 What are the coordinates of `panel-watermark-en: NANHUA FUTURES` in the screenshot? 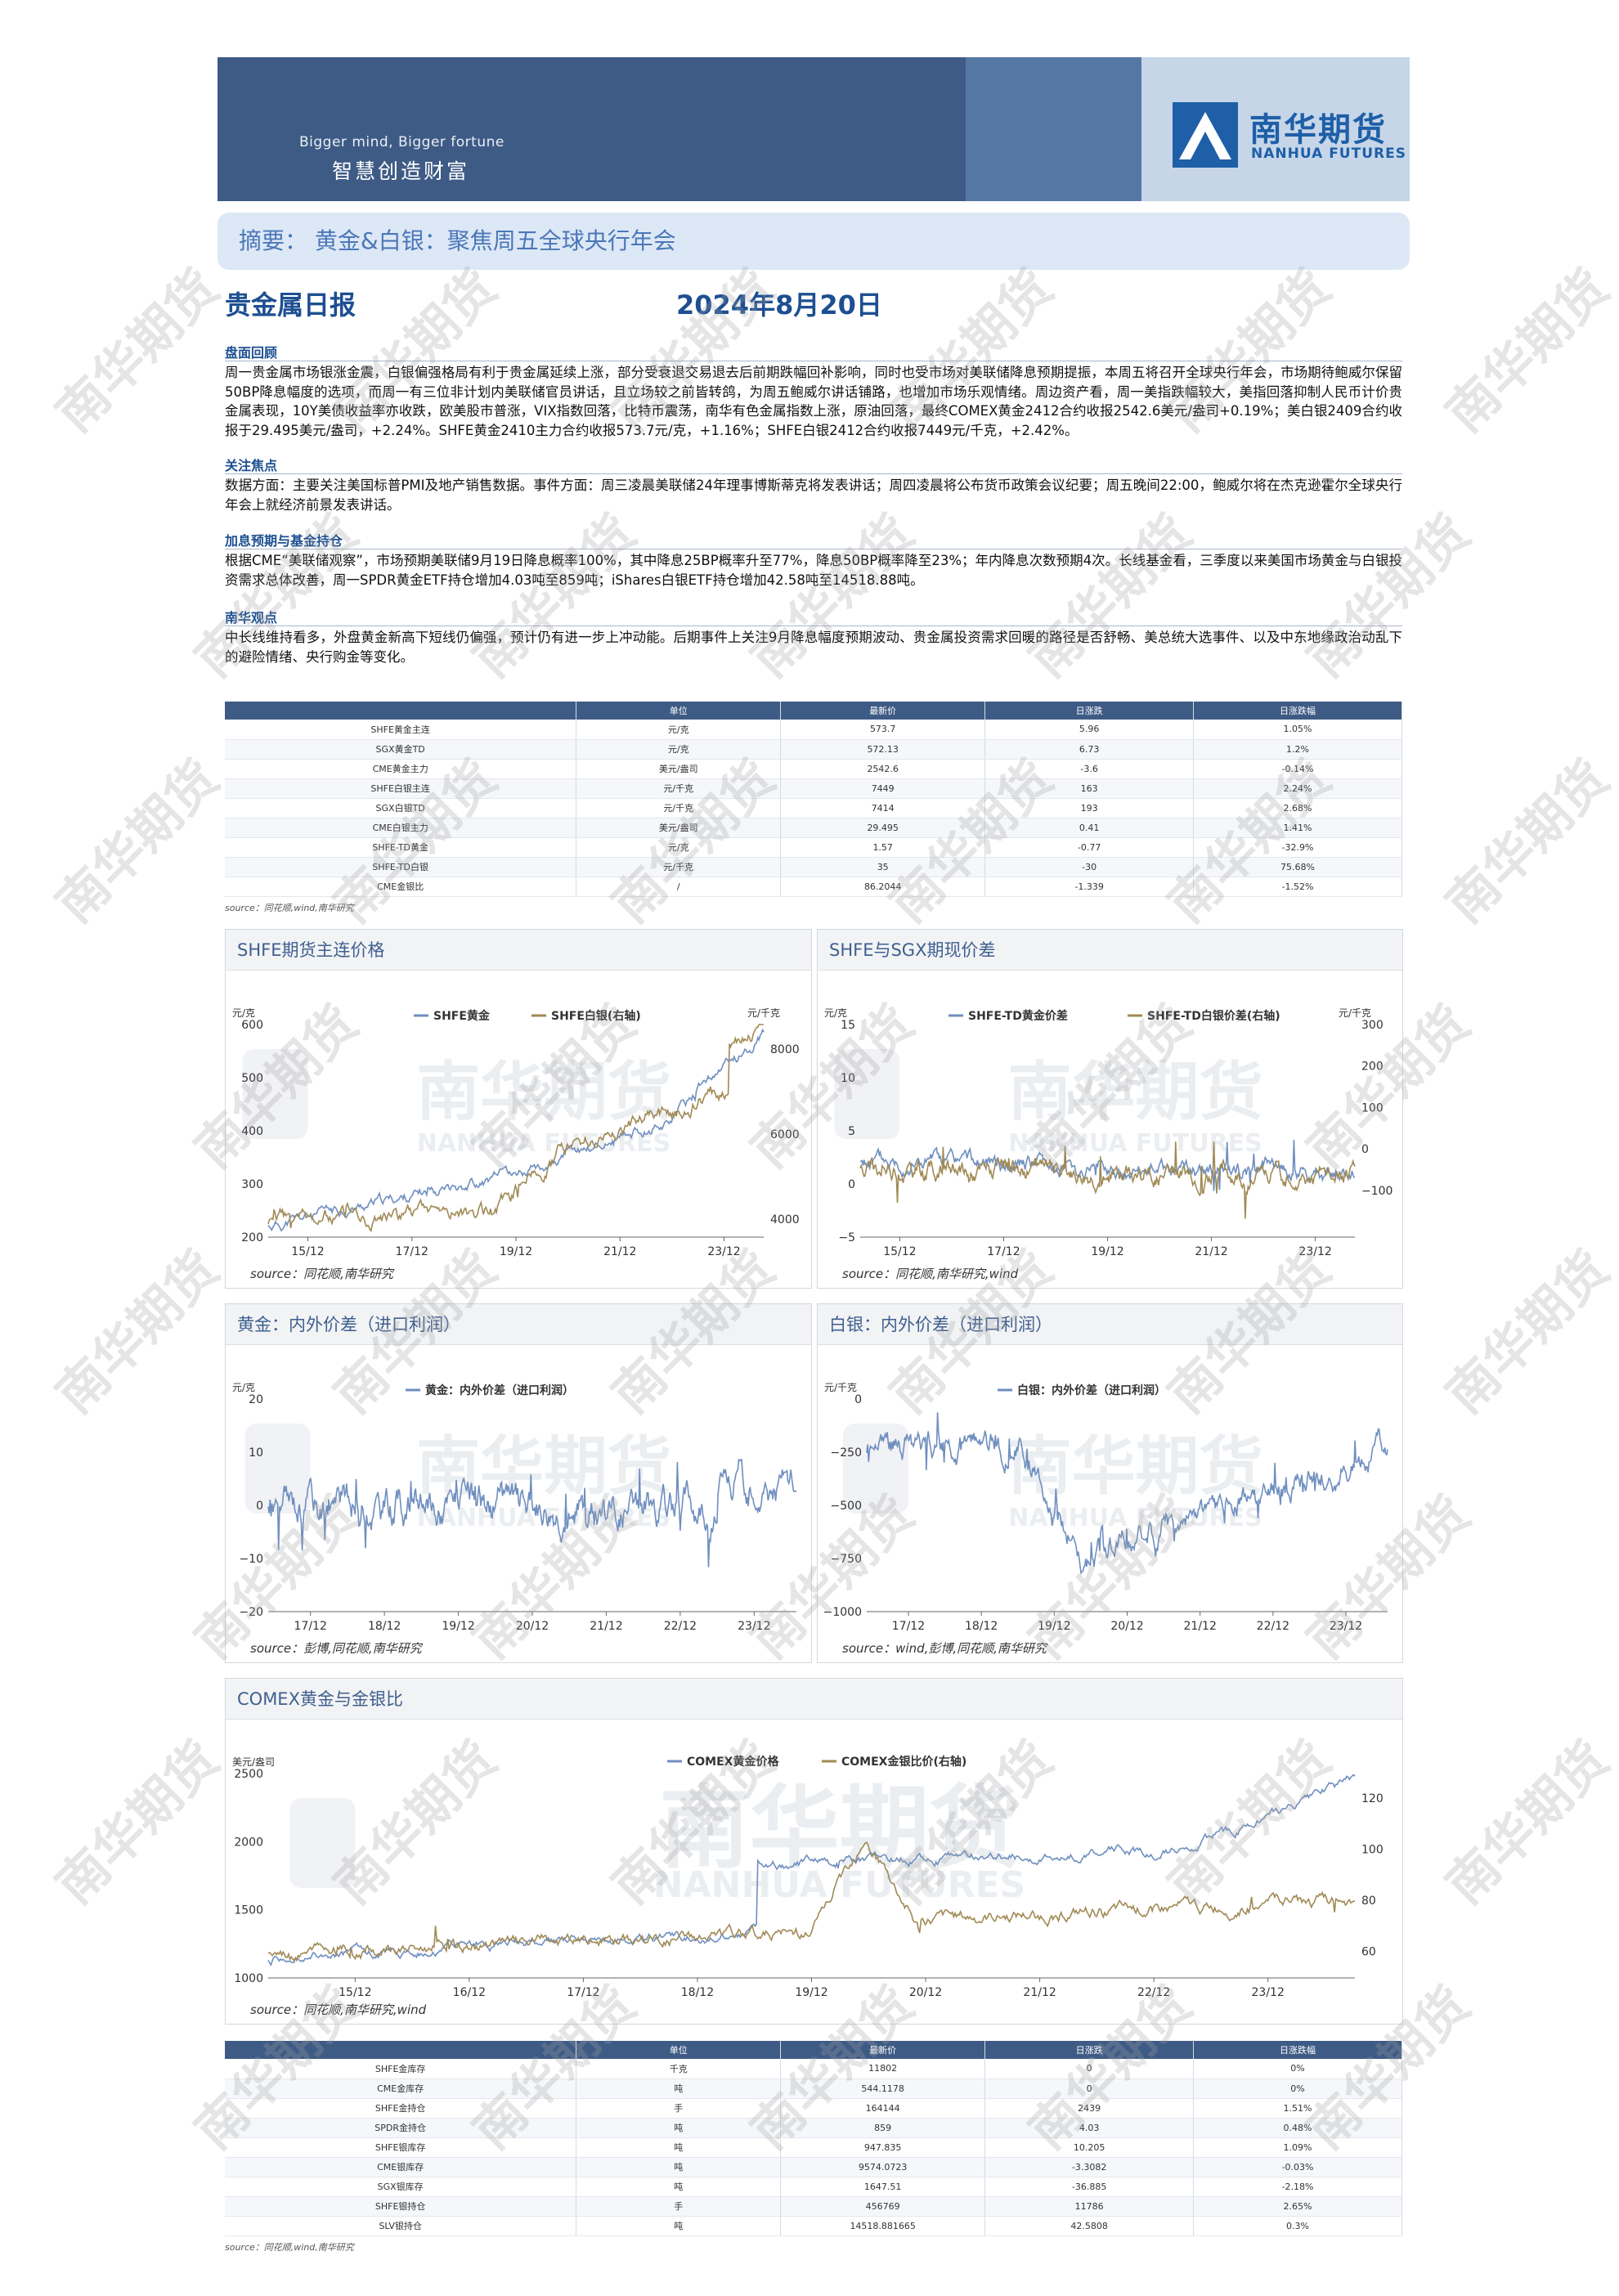 It's located at (1135, 1143).